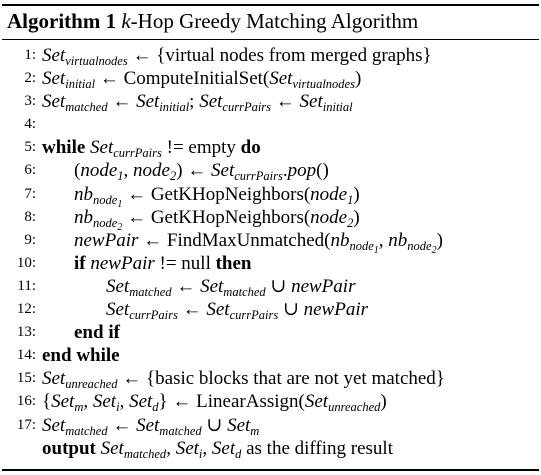  Describe the element at coordinates (71, 448) in the screenshot. I see `keyword: output` at that location.